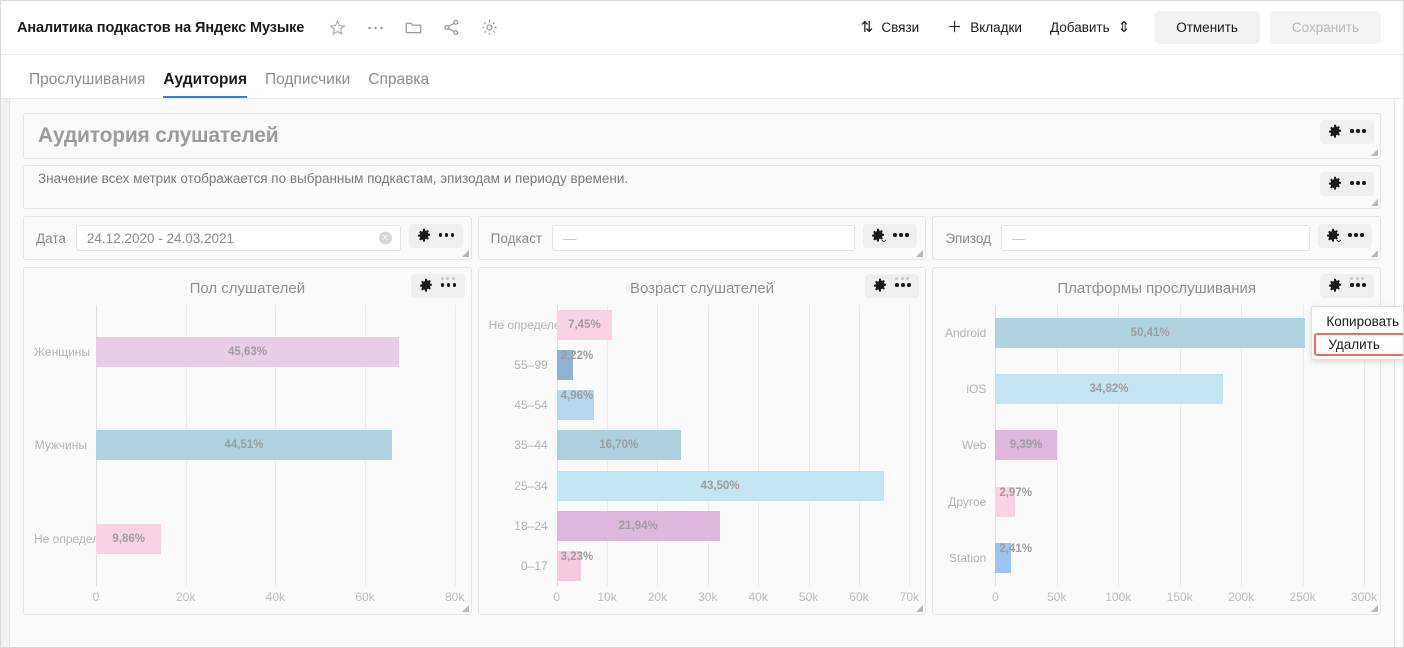 Image resolution: width=1404 pixels, height=648 pixels. Describe the element at coordinates (657, 597) in the screenshot. I see `x-axis-tick-label: 20k` at that location.